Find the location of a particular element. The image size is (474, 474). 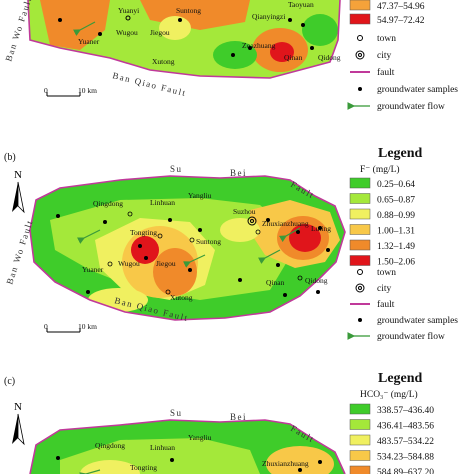

panel-b-samples is located at coordinates (193, 255).